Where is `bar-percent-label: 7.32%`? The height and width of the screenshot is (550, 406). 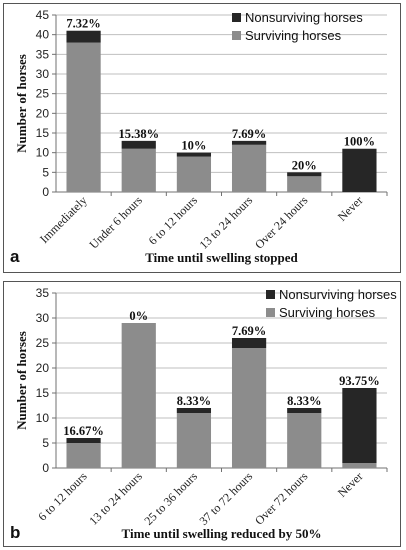
bar-percent-label: 7.32% is located at coordinates (83, 24).